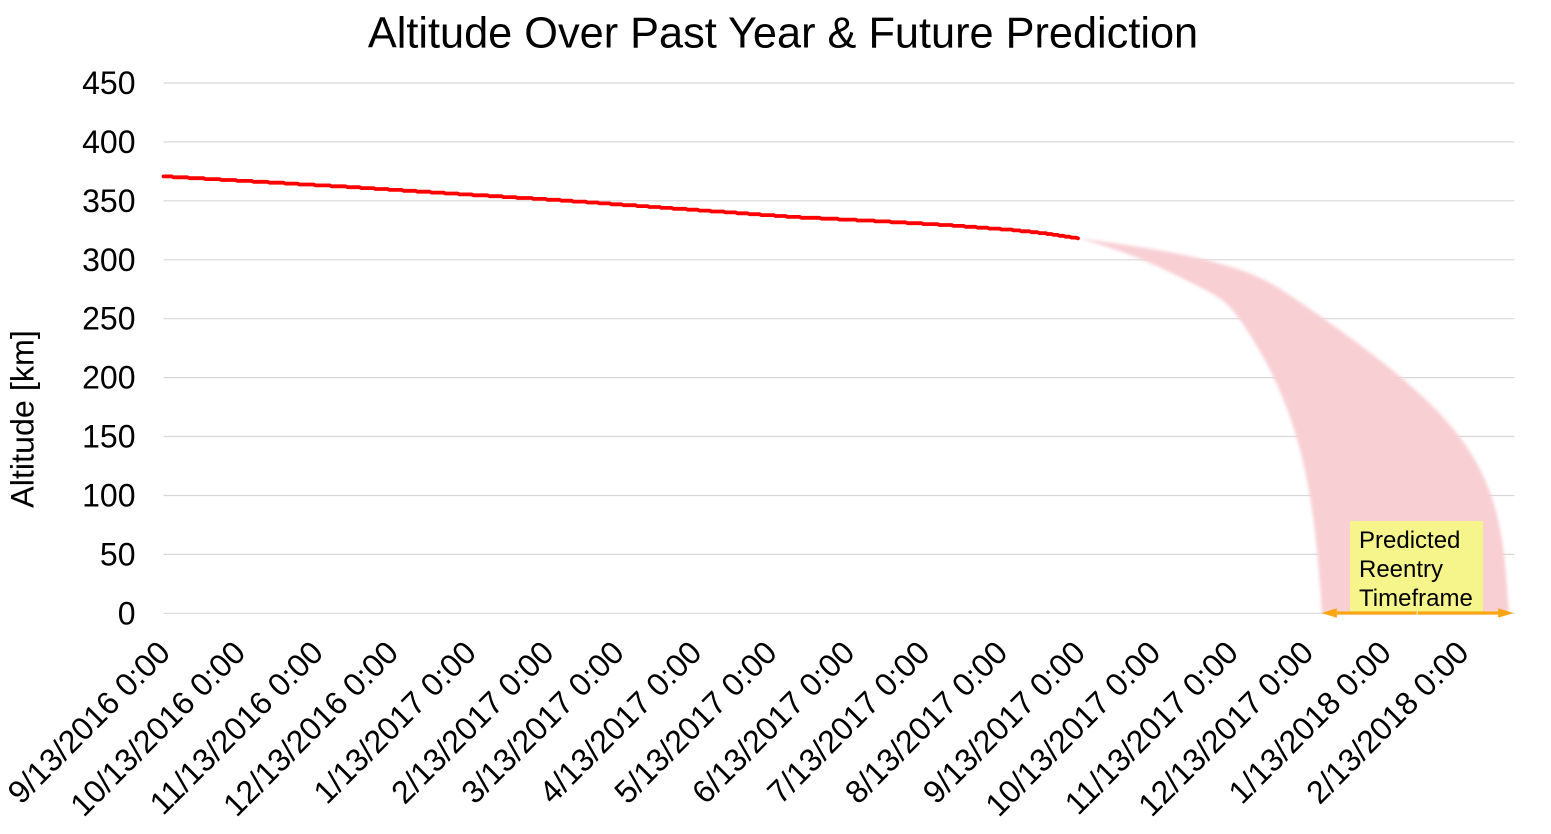  Describe the element at coordinates (108, 319) in the screenshot. I see `svg-text: 250` at that location.